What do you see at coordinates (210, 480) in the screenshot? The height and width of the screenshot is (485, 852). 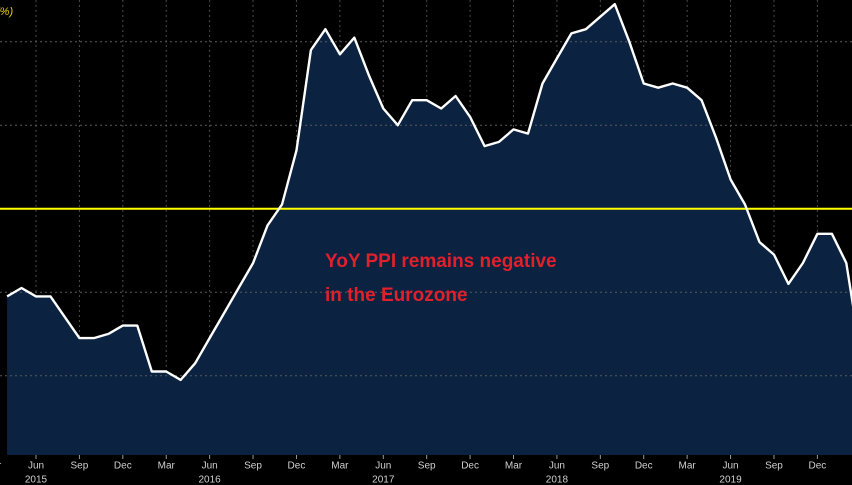 I see `year-label: 2016` at bounding box center [210, 480].